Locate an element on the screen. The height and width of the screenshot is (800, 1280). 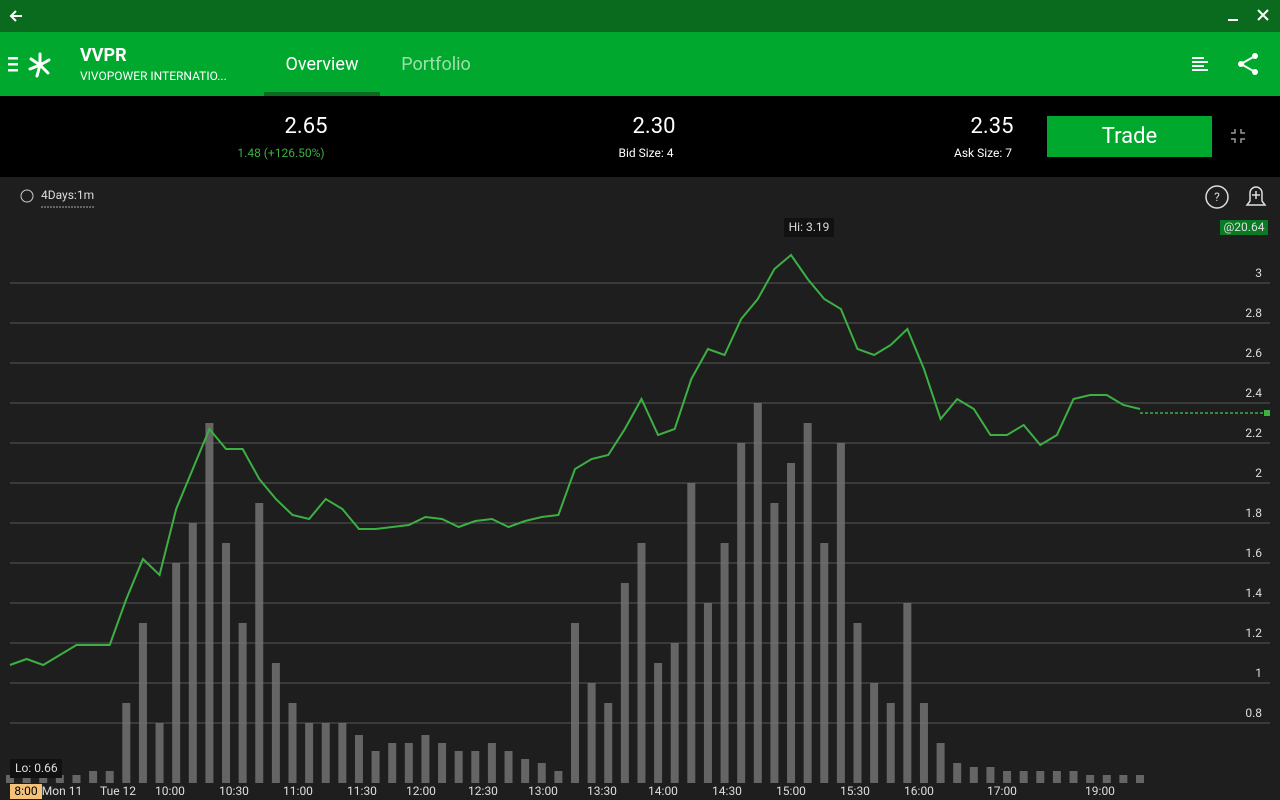
help-icon: ? is located at coordinates (1217, 197).